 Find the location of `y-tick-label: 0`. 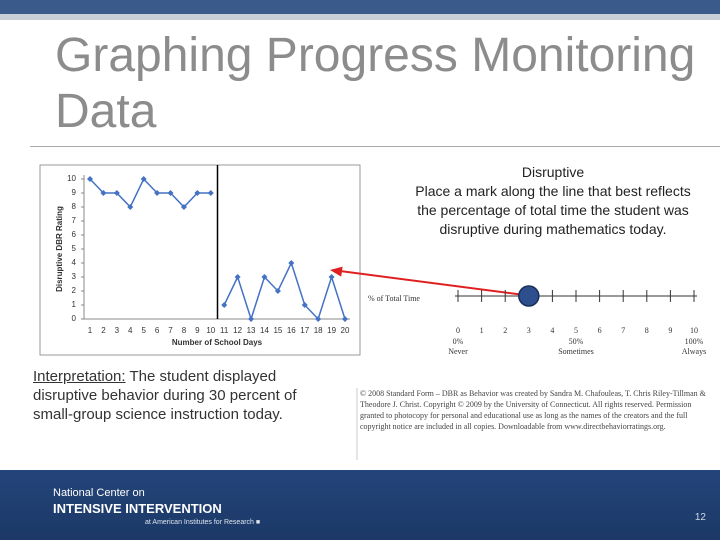

y-tick-label: 0 is located at coordinates (74, 318).